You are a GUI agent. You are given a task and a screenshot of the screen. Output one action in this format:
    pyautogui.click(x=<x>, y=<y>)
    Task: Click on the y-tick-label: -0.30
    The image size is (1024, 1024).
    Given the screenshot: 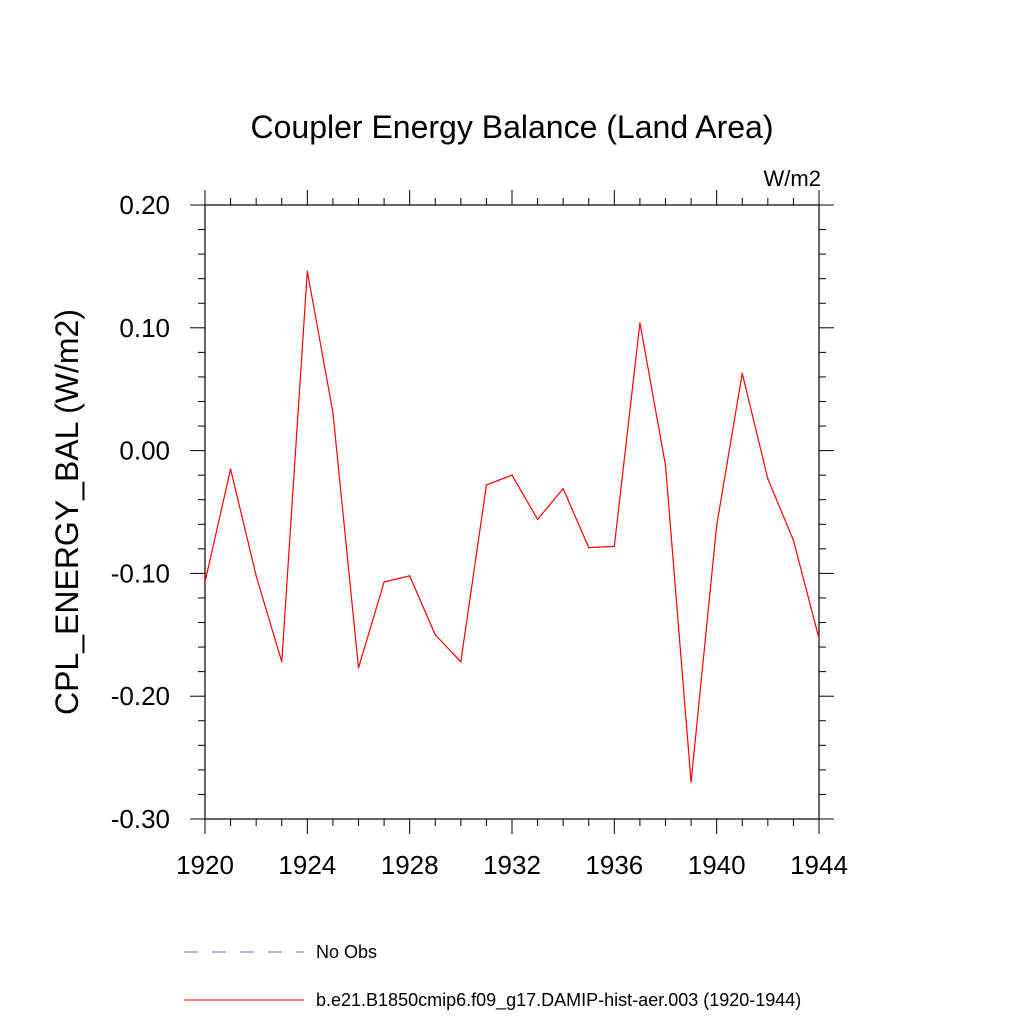 What is the action you would take?
    pyautogui.click(x=140, y=819)
    